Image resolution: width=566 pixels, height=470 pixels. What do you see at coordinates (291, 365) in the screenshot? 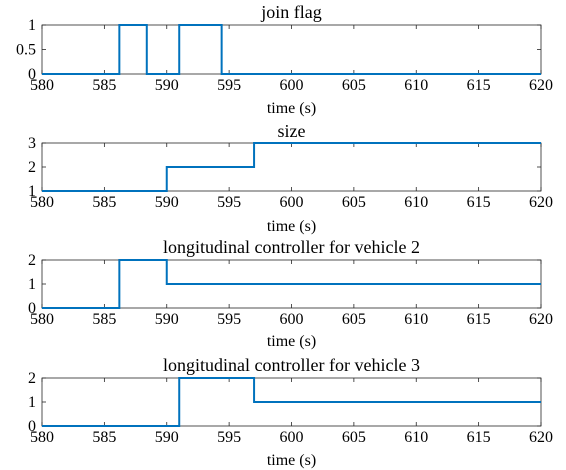
I see `chart-title: longitudinal controller for vehicle 3` at bounding box center [291, 365].